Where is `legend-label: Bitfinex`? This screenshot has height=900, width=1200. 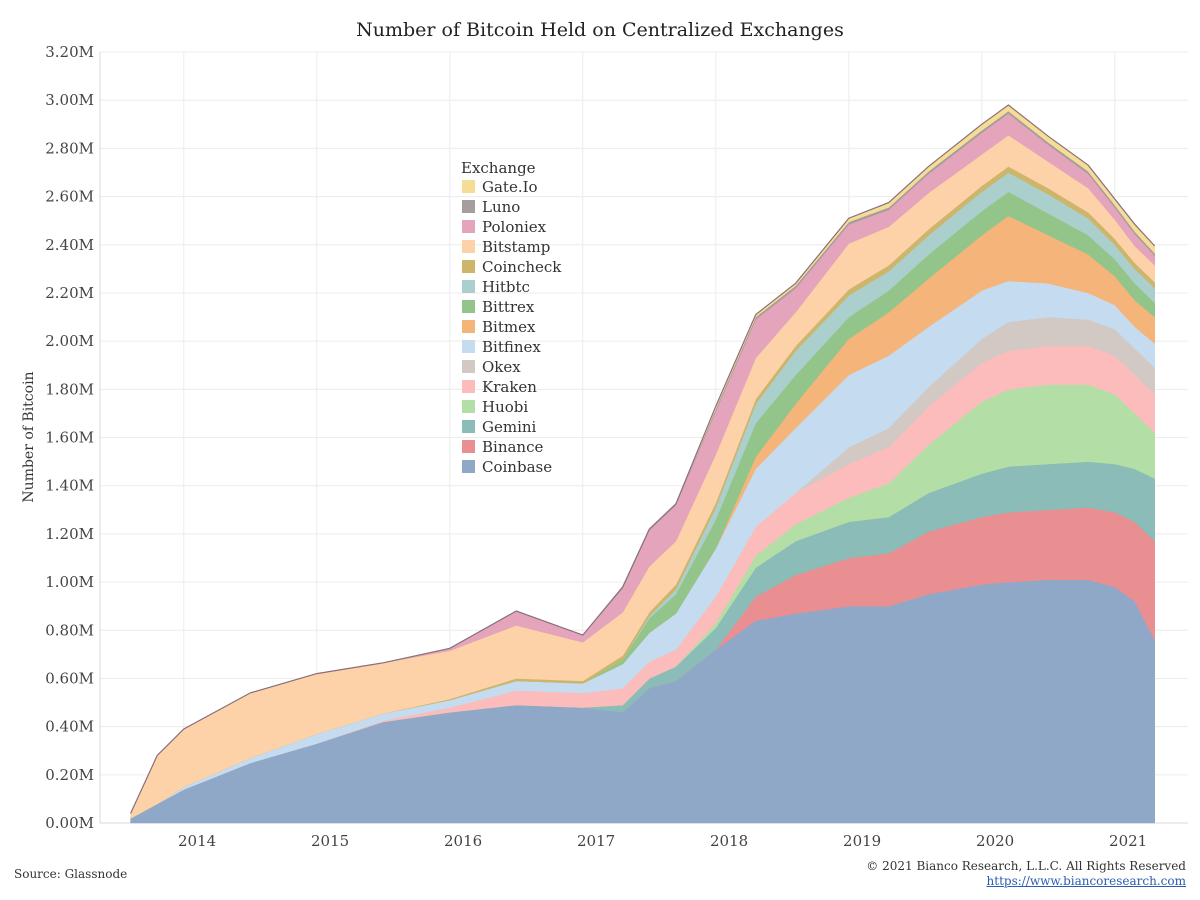
legend-label: Bitfinex is located at coordinates (511, 347).